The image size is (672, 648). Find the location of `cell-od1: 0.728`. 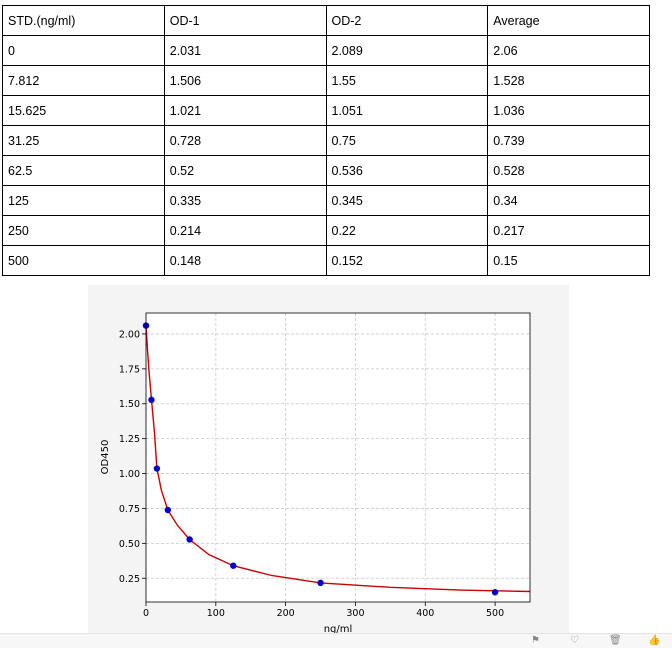

cell-od1: 0.728 is located at coordinates (245, 140).